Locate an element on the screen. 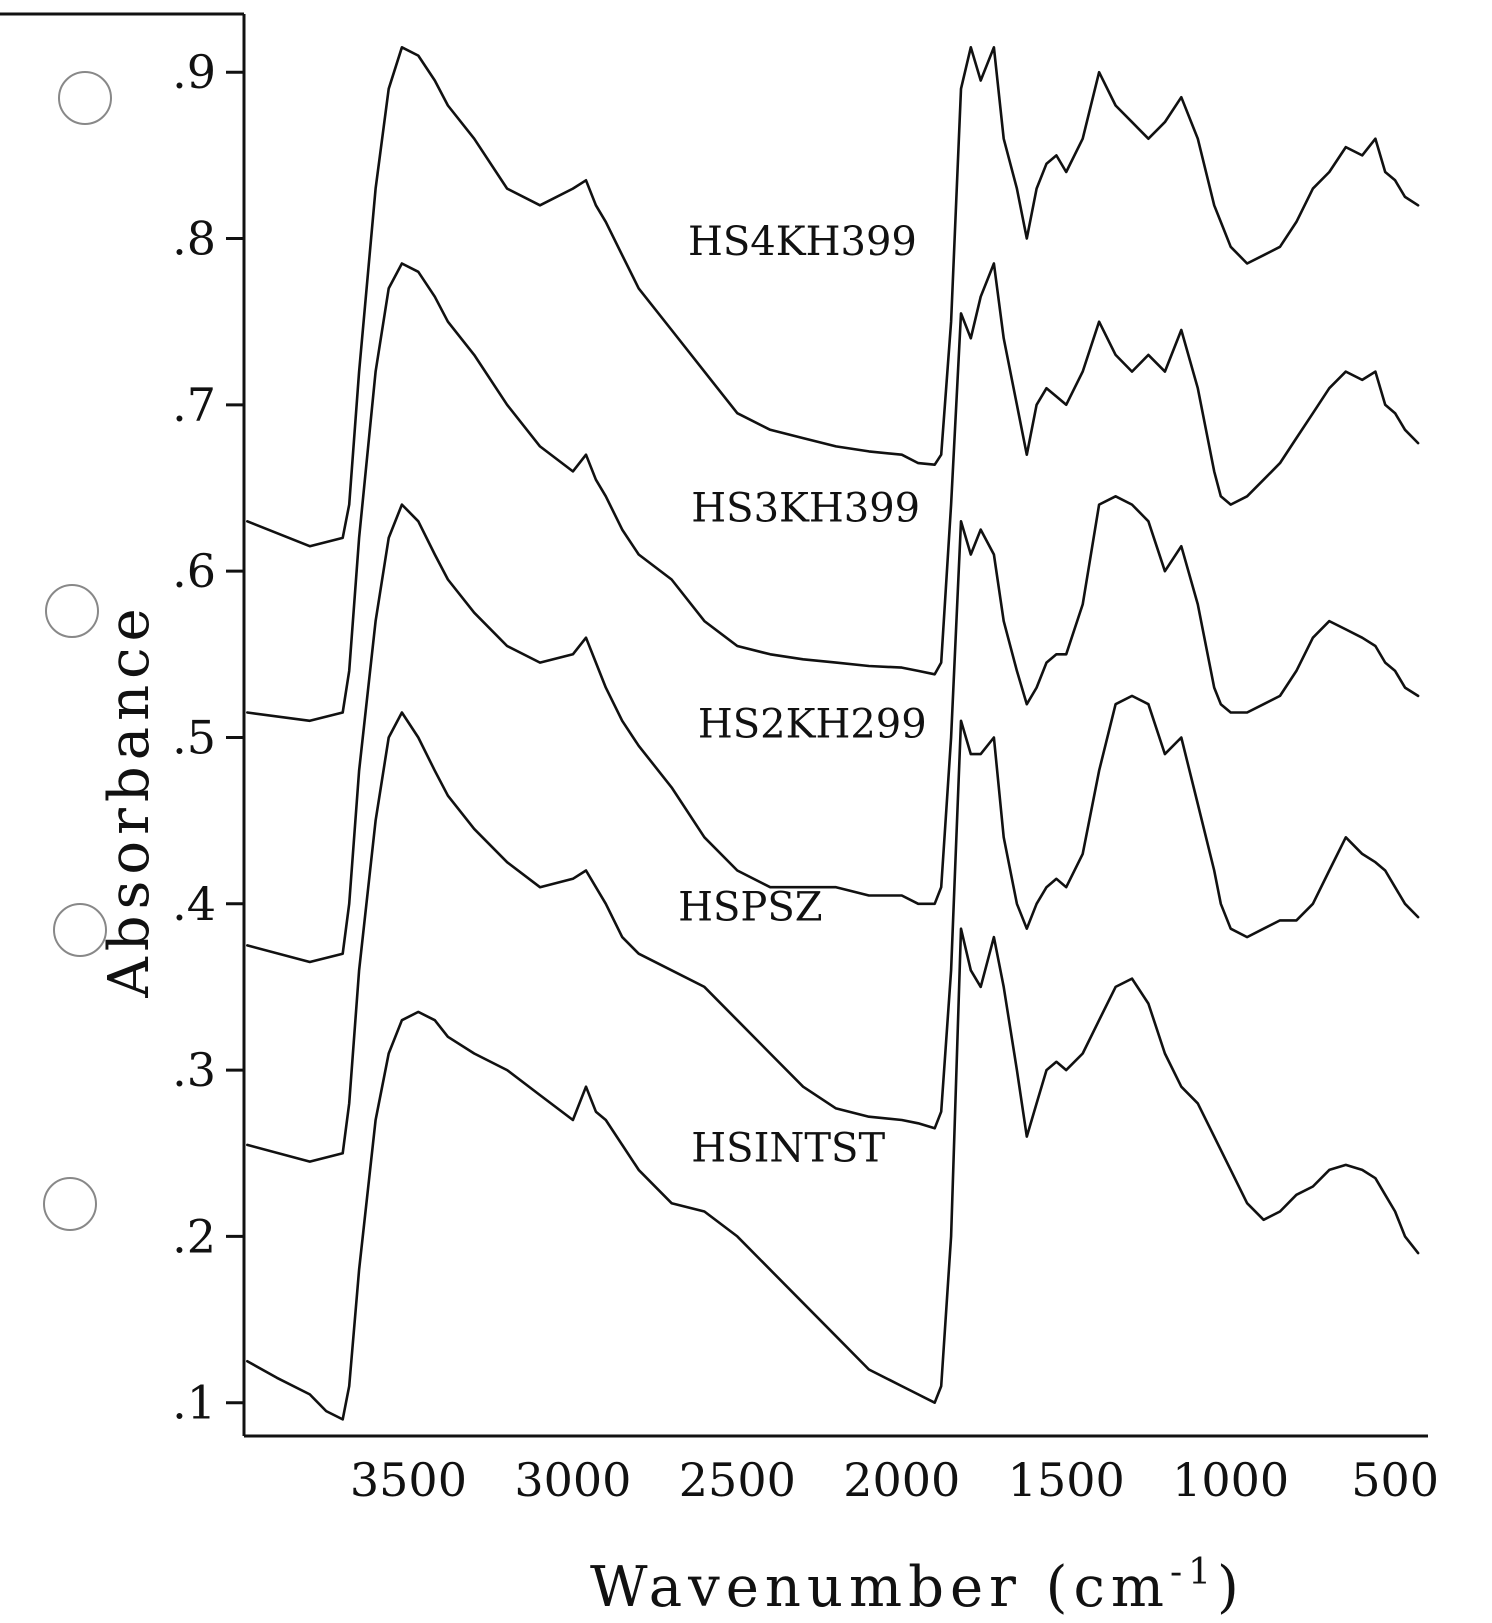 This screenshot has height=1623, width=1492. y-tick-label: .2 is located at coordinates (194, 1236).